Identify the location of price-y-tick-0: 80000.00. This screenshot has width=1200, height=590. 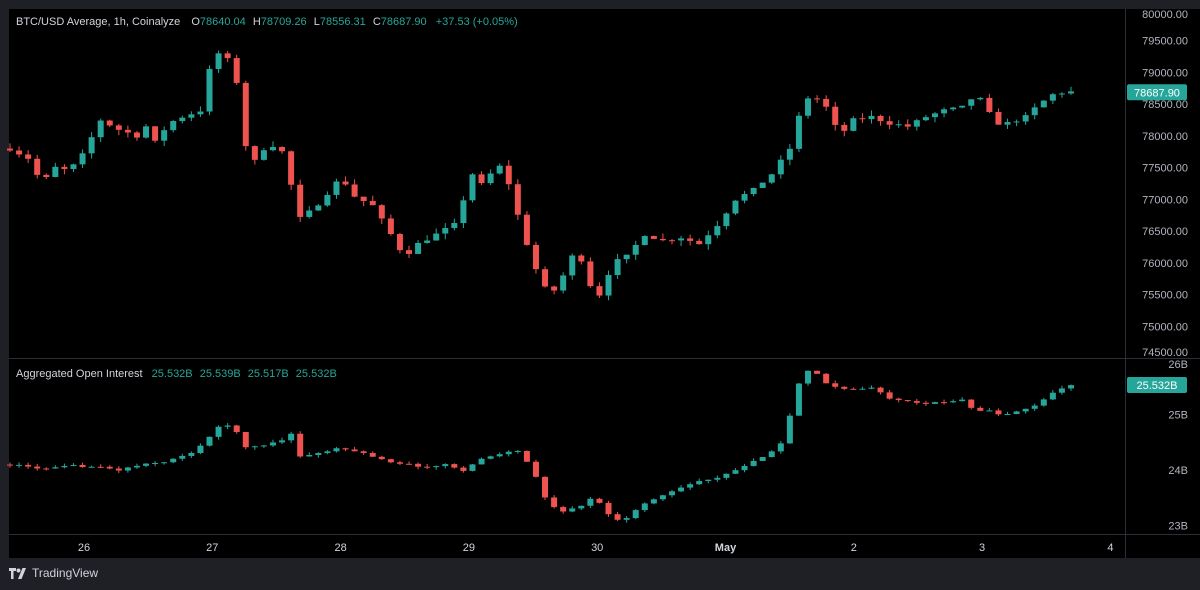
(1165, 15).